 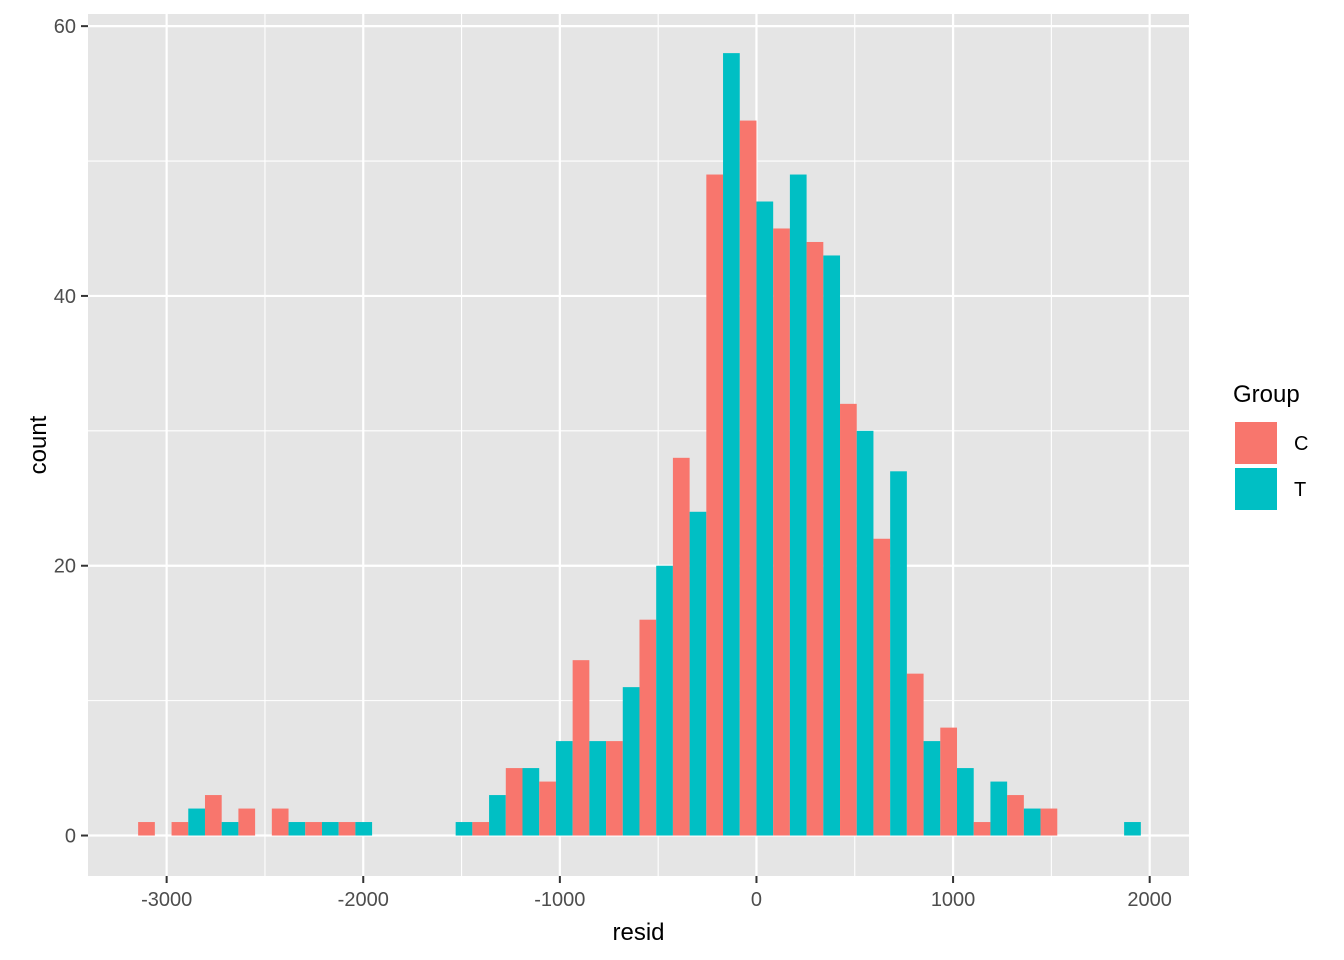 What do you see at coordinates (38, 444) in the screenshot?
I see `y-axis-title: count` at bounding box center [38, 444].